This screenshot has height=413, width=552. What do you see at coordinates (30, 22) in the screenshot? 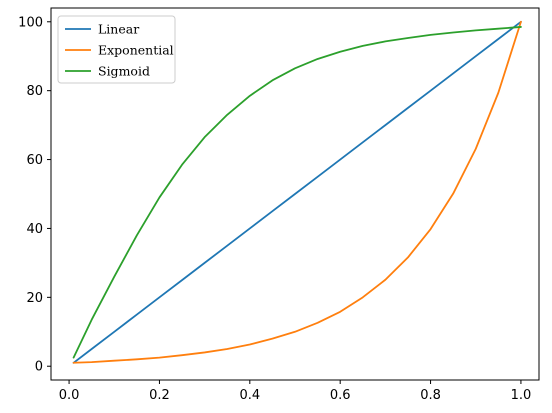
I see `y-tick-label: 100` at bounding box center [30, 22].